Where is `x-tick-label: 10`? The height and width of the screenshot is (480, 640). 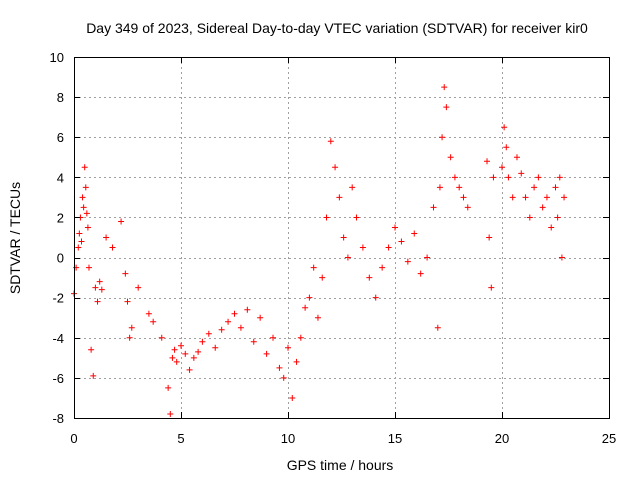
x-tick-label: 10 is located at coordinates (288, 438).